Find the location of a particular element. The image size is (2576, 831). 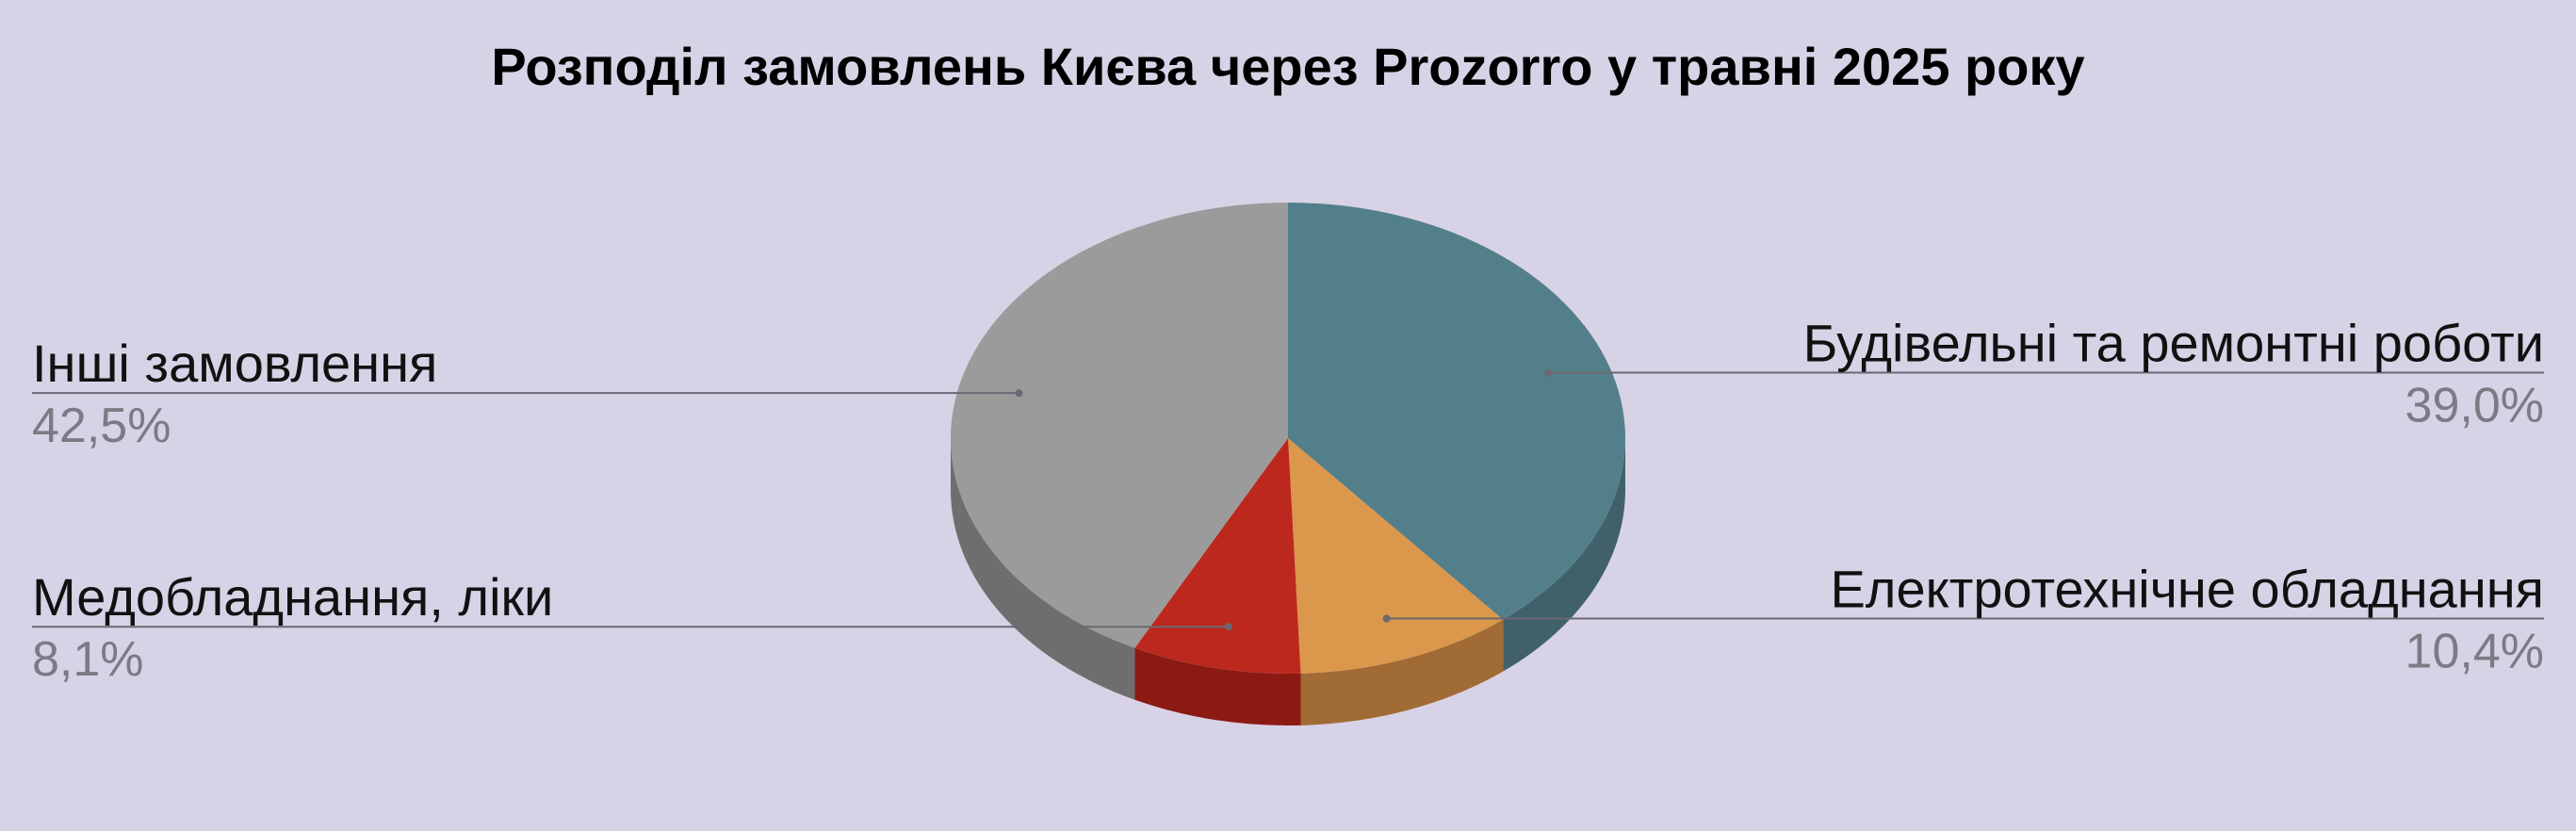

slice-label: Будівельні та ремонтні роботи is located at coordinates (2173, 343).